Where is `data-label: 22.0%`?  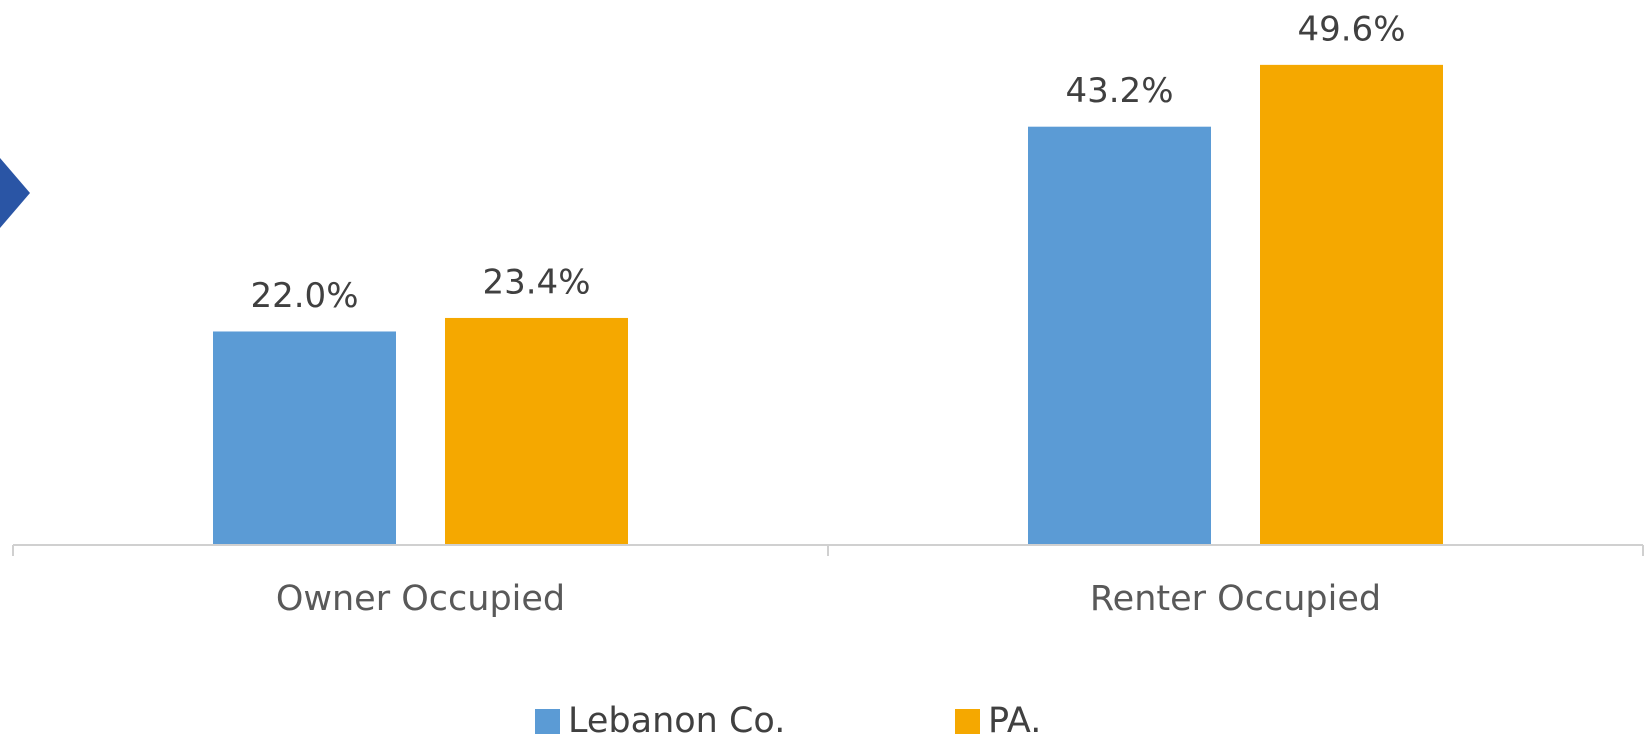
data-label: 22.0% is located at coordinates (304, 296).